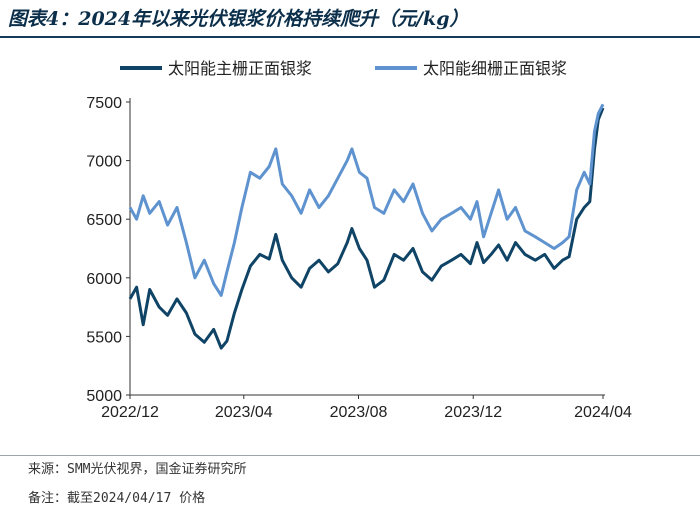 This screenshot has height=517, width=700. Describe the element at coordinates (104, 220) in the screenshot. I see `y-tick-label: 6500` at that location.